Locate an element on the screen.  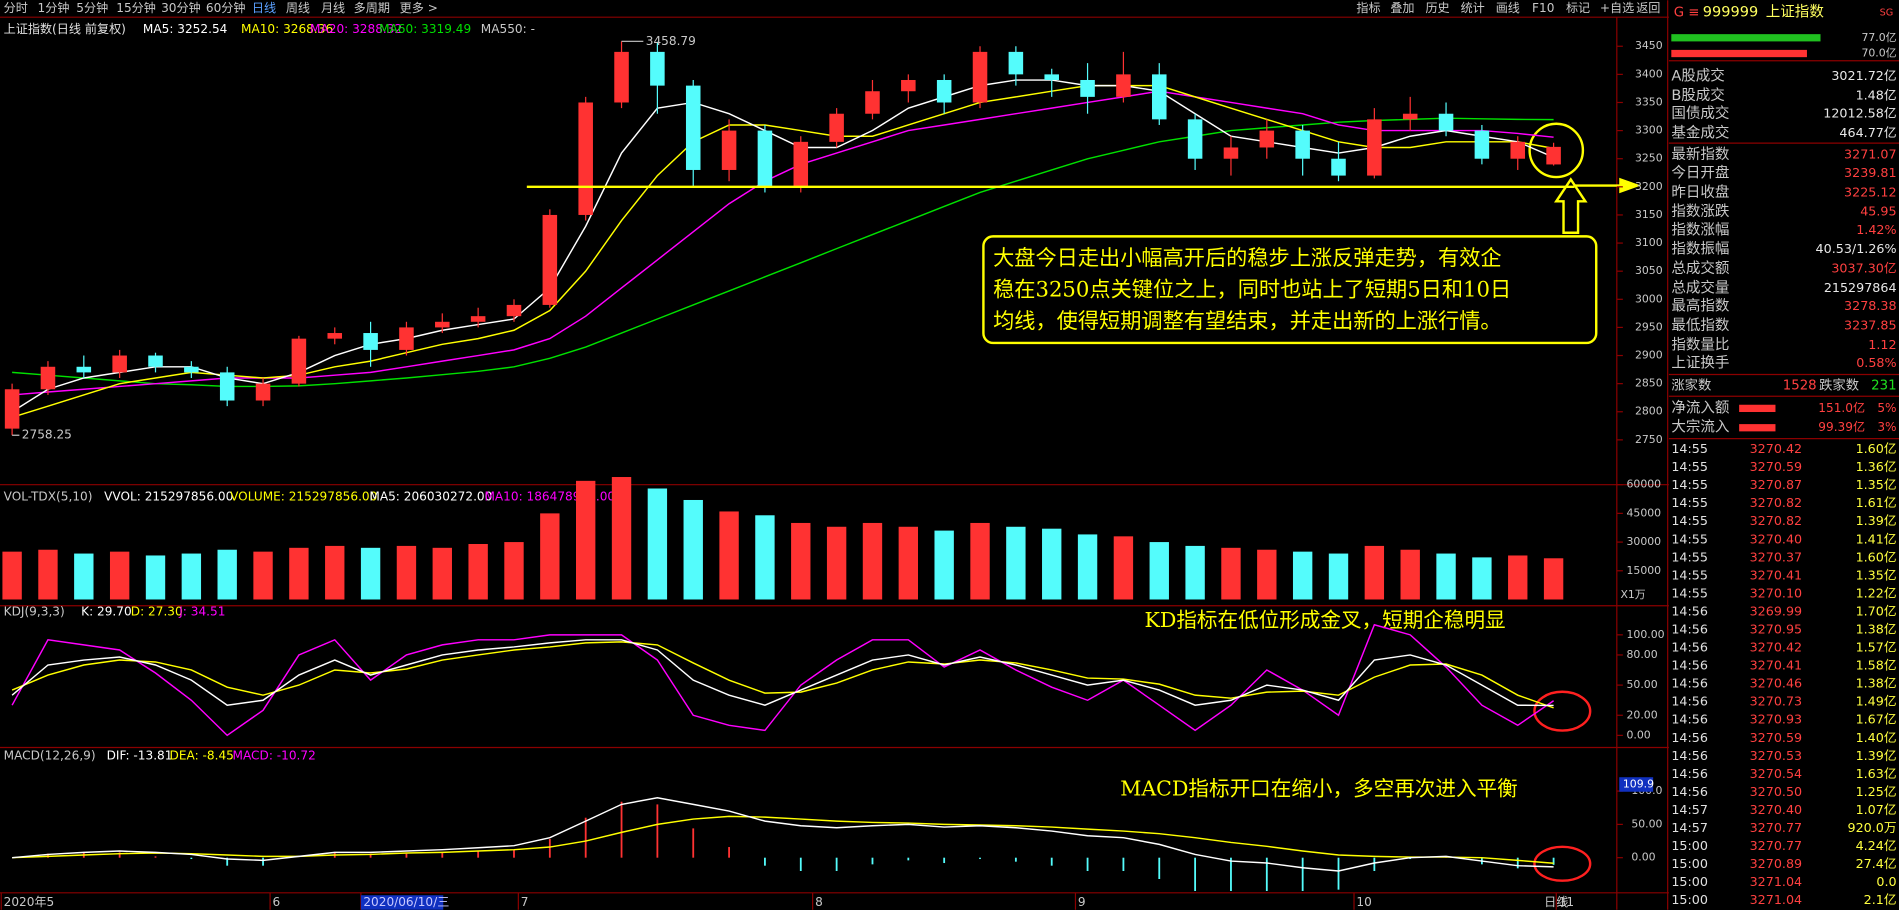
tab: 日线 is located at coordinates (264, 8).